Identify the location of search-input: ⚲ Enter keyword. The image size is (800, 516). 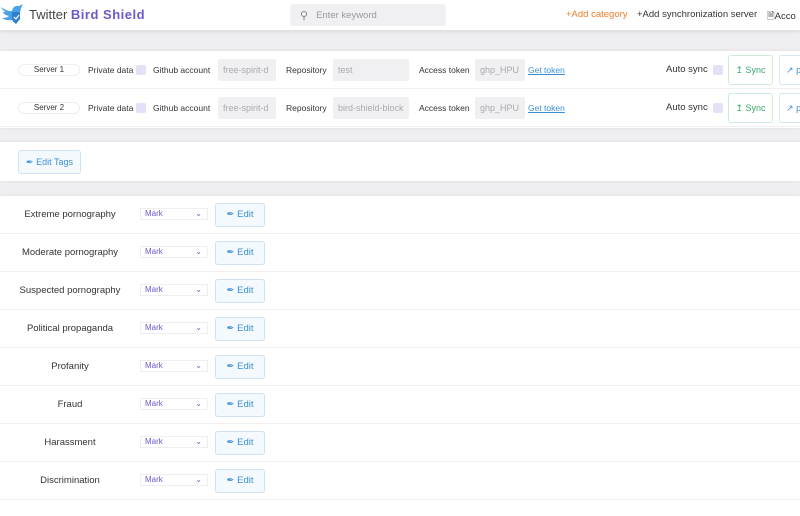
(368, 15).